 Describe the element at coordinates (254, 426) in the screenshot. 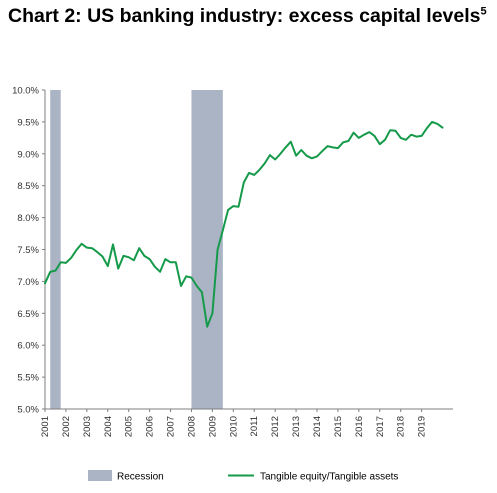

I see `x-tick-label: 2011` at that location.